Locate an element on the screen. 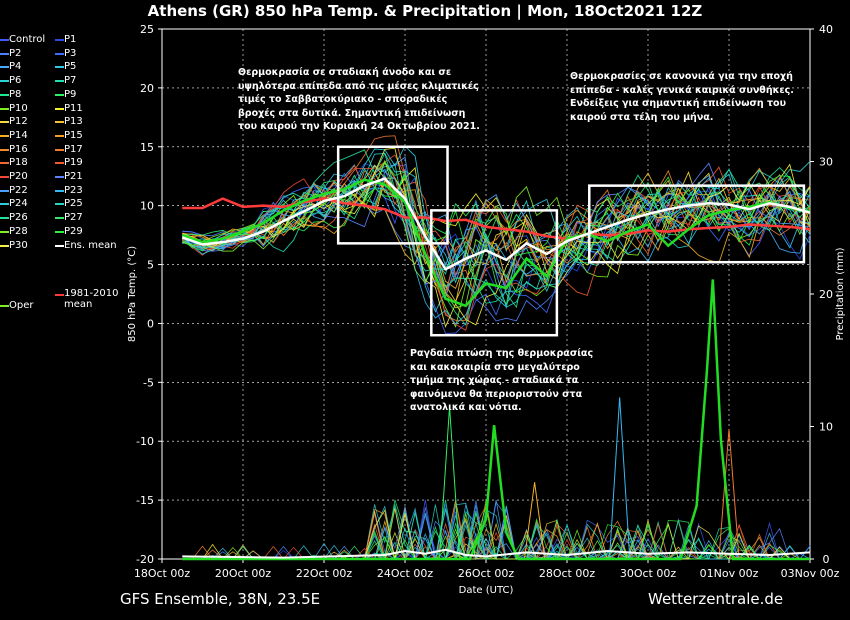 The width and height of the screenshot is (850, 620). y2-tick-label: 20 is located at coordinates (826, 294).